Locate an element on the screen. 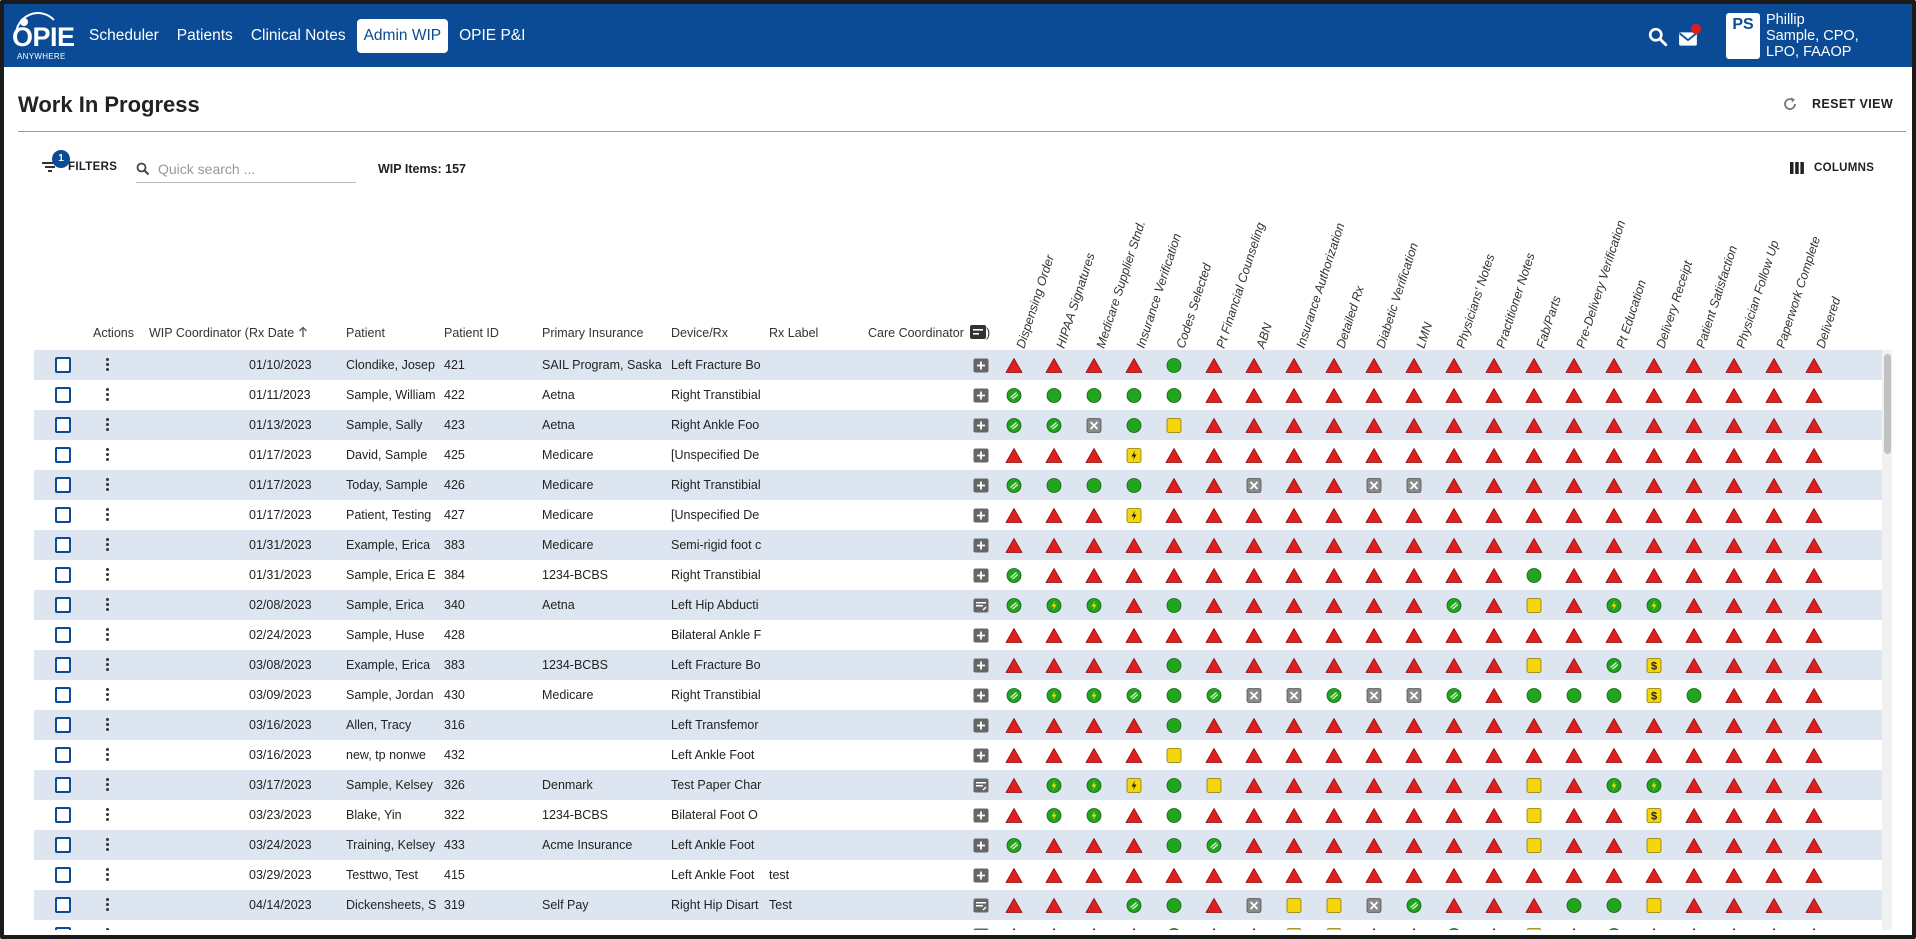 This screenshot has height=939, width=1916. col-header-practitioner-notes: Practitioner Notes is located at coordinates (1515, 300).